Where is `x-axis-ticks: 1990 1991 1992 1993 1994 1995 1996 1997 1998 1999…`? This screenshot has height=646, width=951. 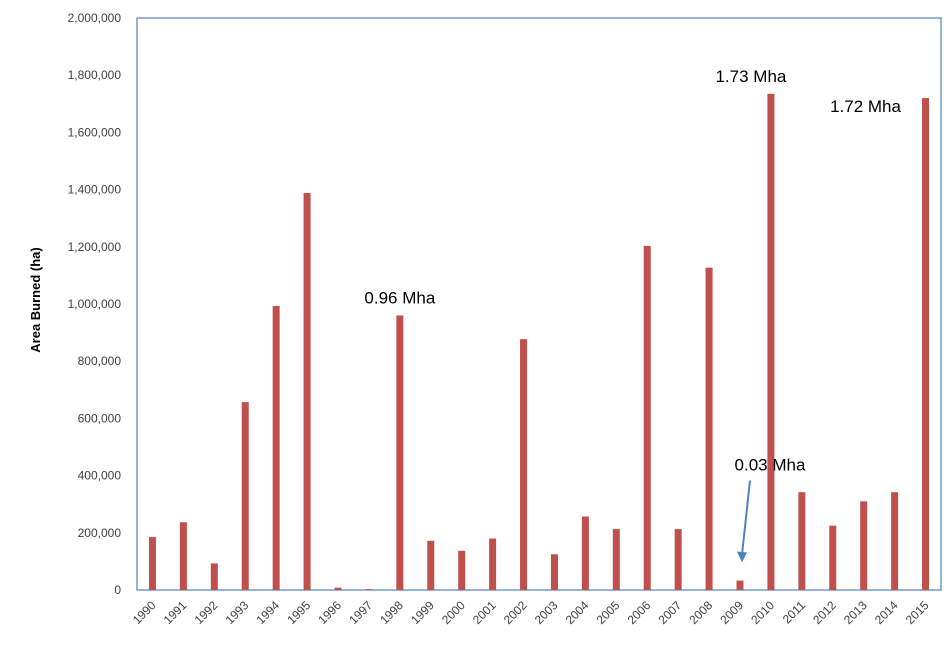 x-axis-ticks: 1990 1991 1992 1993 1994 1995 1996 1997 1998 1999… is located at coordinates (531, 612).